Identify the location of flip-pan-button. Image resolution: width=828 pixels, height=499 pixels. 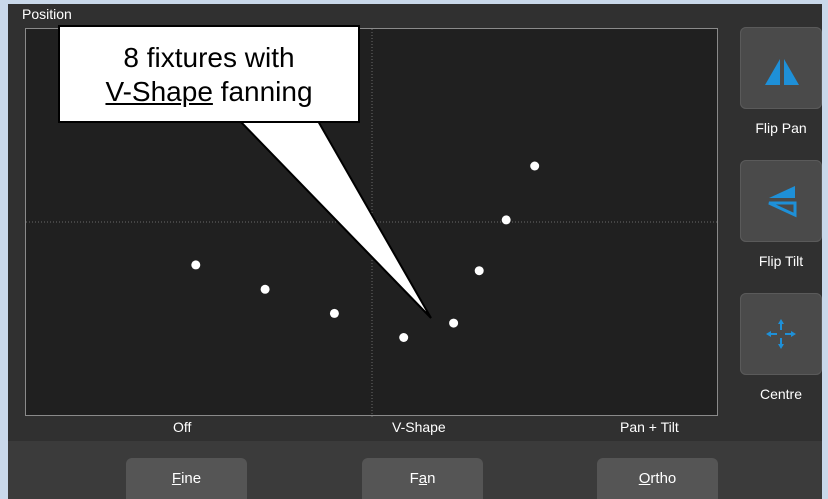
(781, 68).